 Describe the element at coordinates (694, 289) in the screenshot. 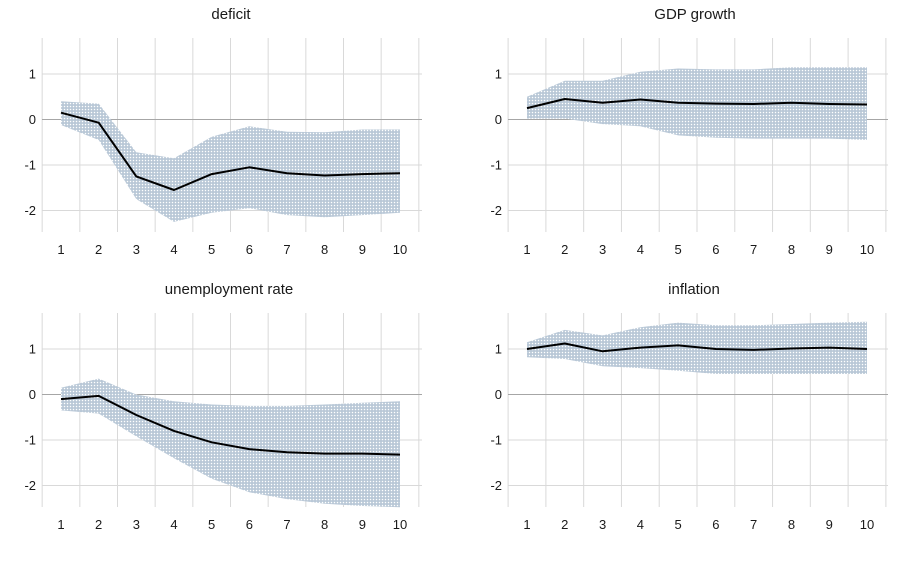

I see `chart-title: inflation` at that location.